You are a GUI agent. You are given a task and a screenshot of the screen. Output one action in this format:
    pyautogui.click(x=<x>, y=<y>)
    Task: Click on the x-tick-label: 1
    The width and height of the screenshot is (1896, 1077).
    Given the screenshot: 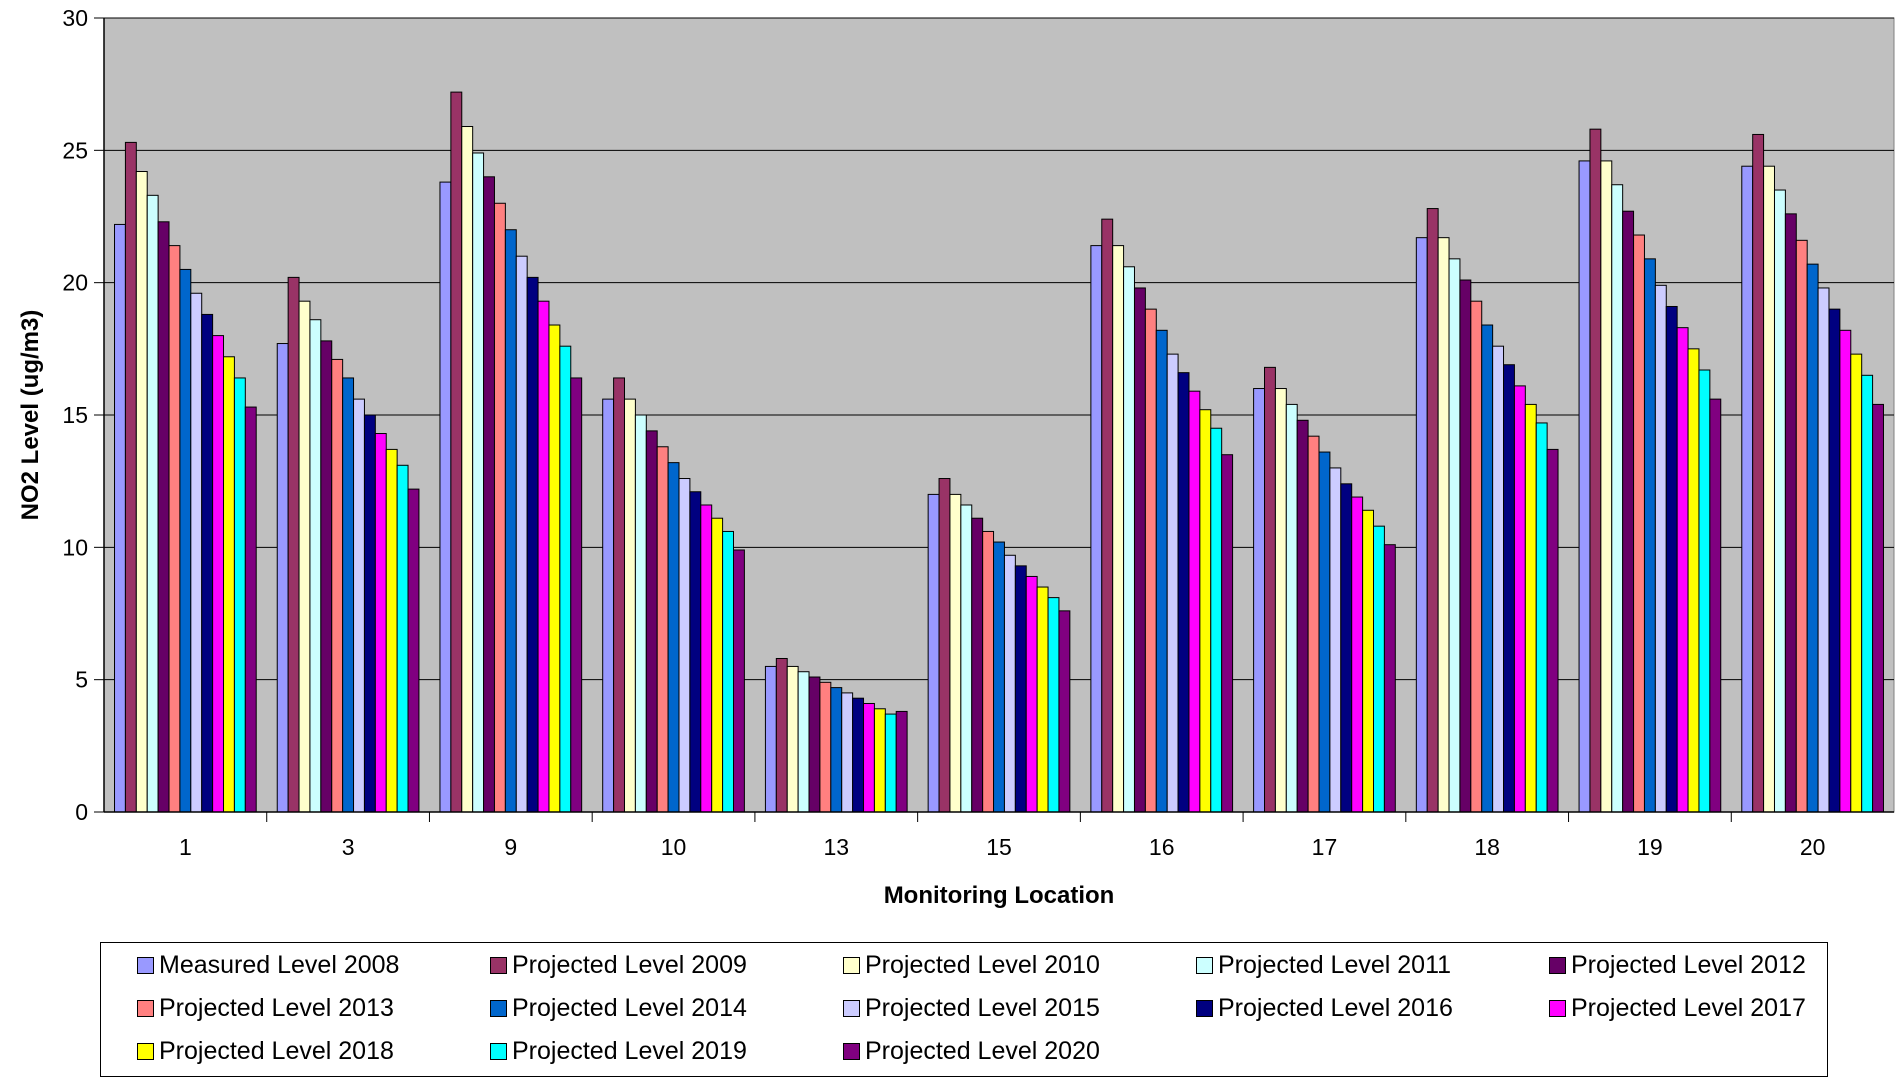 What is the action you would take?
    pyautogui.click(x=185, y=847)
    